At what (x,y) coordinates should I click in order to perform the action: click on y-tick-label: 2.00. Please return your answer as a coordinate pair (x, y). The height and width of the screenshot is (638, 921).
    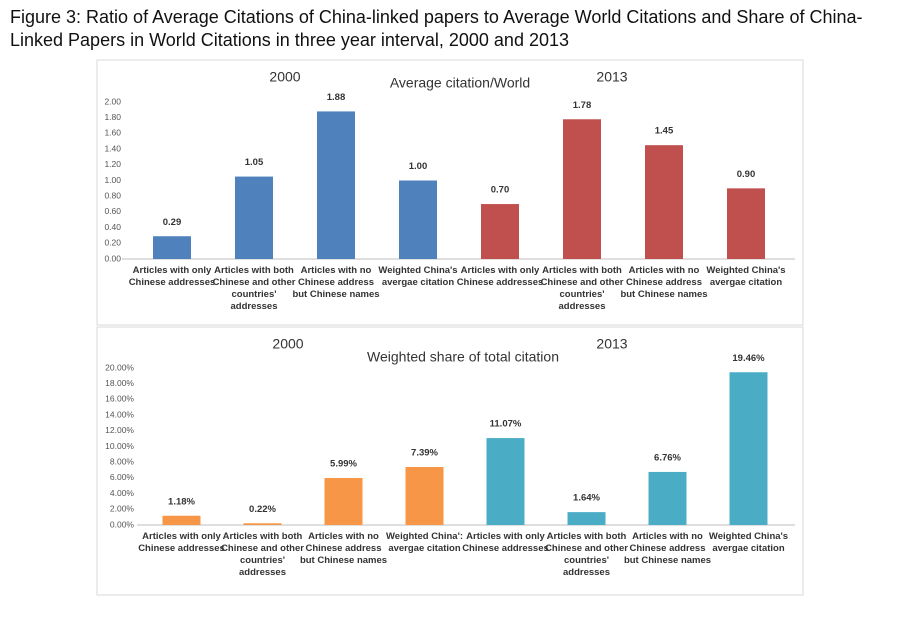
    Looking at the image, I should click on (112, 101).